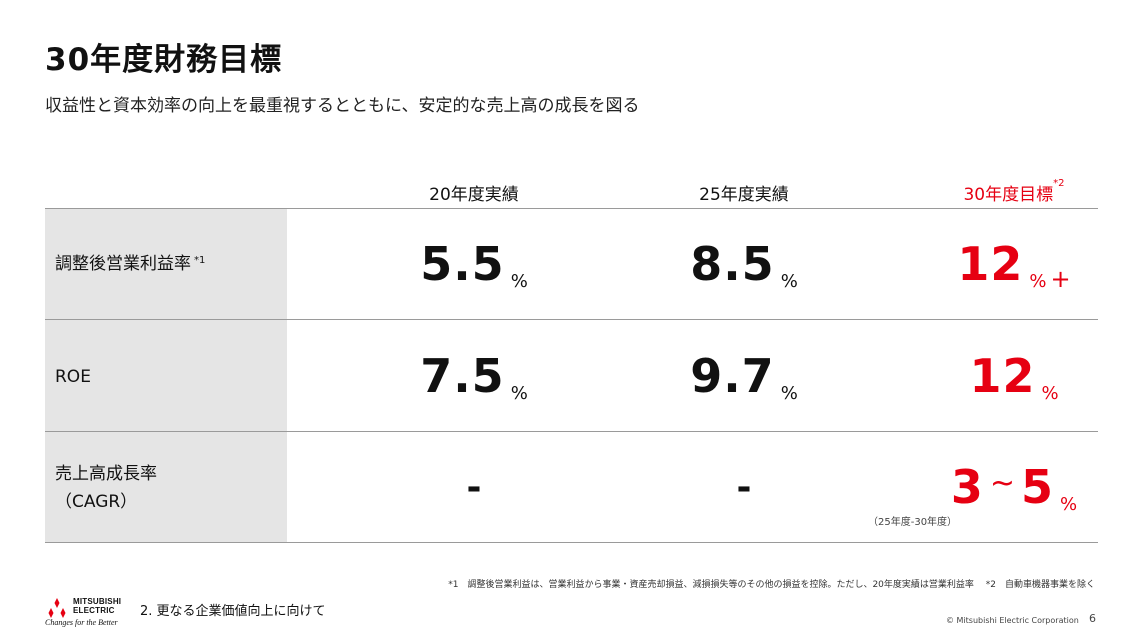 The image size is (1139, 641). I want to click on row-label-cell: 売上高成長率 （CAGR）, so click(166, 487).